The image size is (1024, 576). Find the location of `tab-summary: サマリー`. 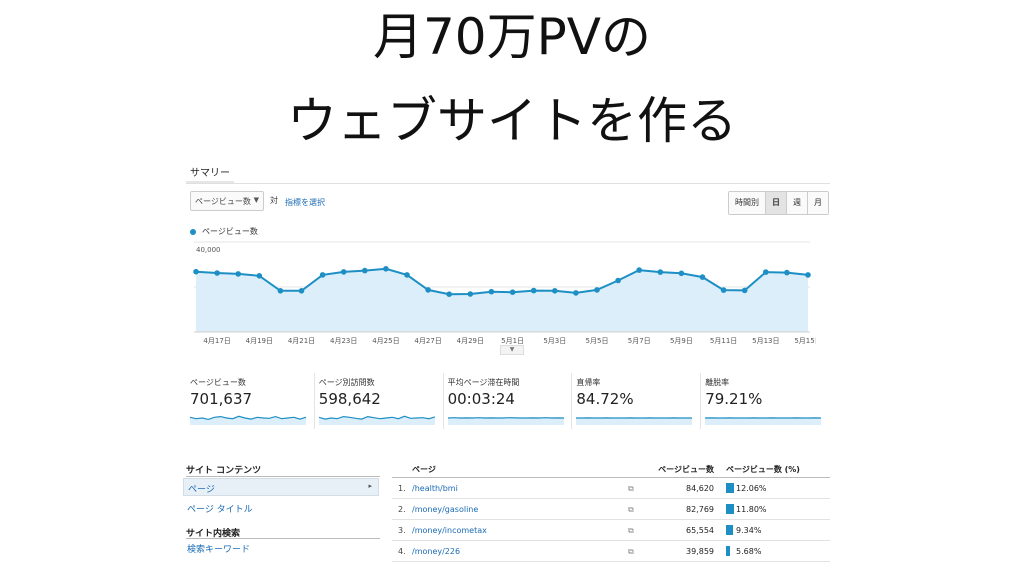

tab-summary: サマリー is located at coordinates (210, 172).